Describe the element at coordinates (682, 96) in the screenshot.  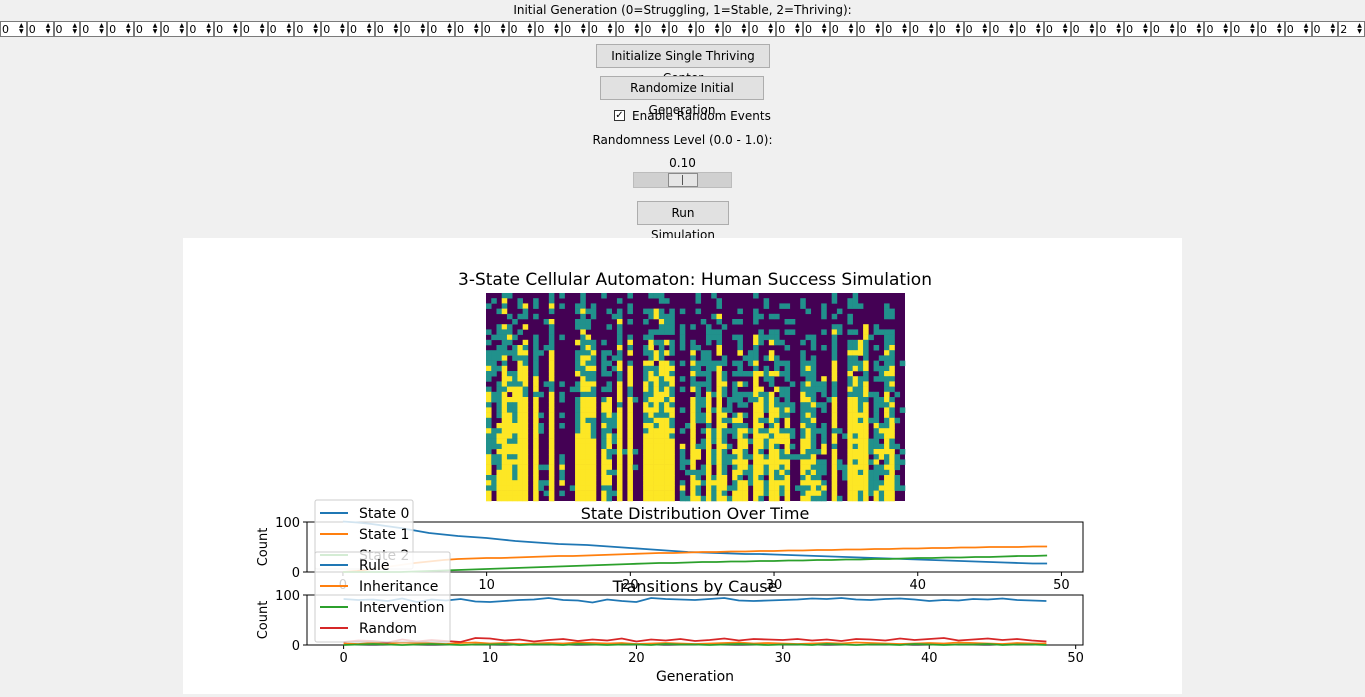
I see `randomize-initial-button: Randomize Initial Generation` at that location.